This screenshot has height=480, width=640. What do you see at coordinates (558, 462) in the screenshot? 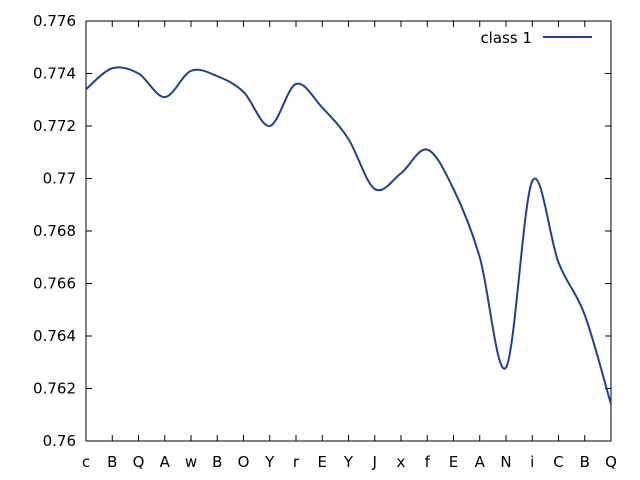
I see `x-tick-label: C` at bounding box center [558, 462].